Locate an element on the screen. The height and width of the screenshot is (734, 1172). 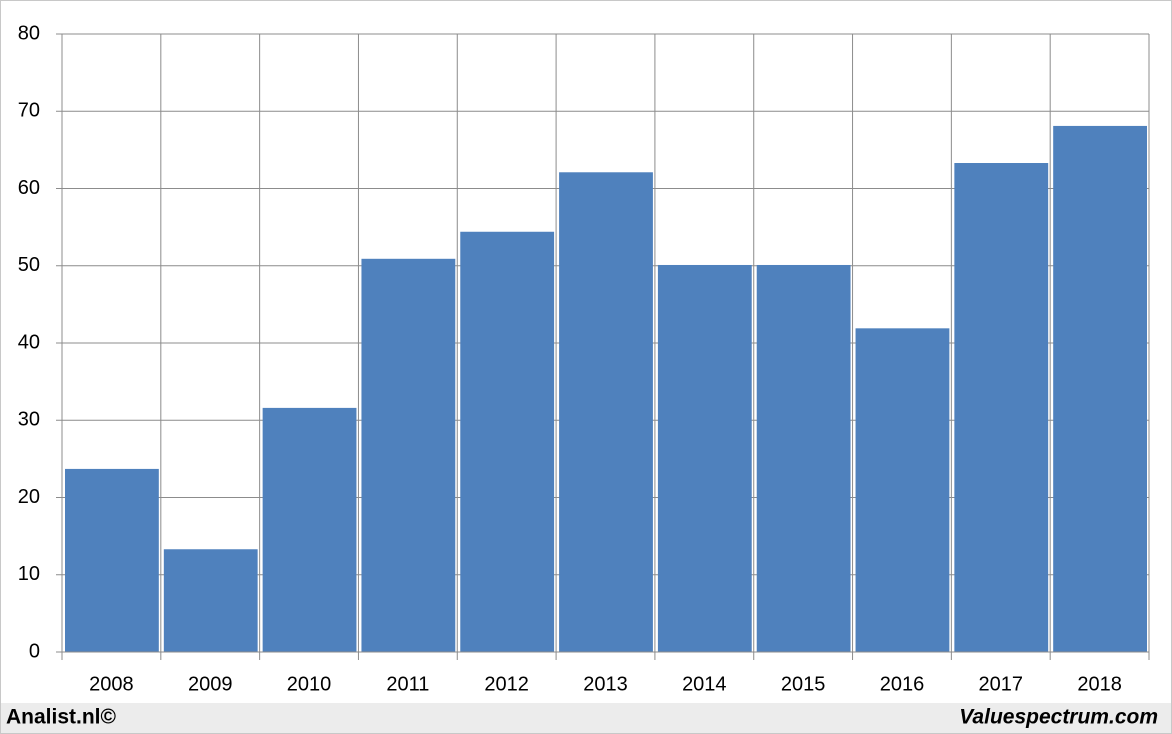
x-tick-label: 2008 is located at coordinates (111, 684).